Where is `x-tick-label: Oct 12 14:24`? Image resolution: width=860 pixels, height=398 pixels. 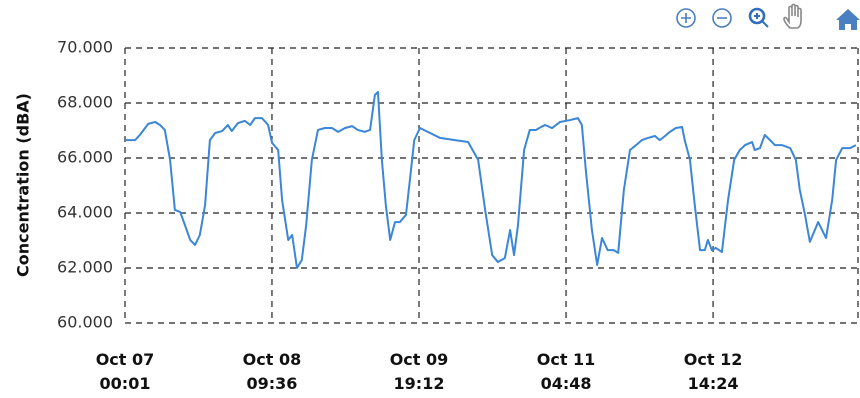
x-tick-label: Oct 12 14:24 is located at coordinates (713, 371).